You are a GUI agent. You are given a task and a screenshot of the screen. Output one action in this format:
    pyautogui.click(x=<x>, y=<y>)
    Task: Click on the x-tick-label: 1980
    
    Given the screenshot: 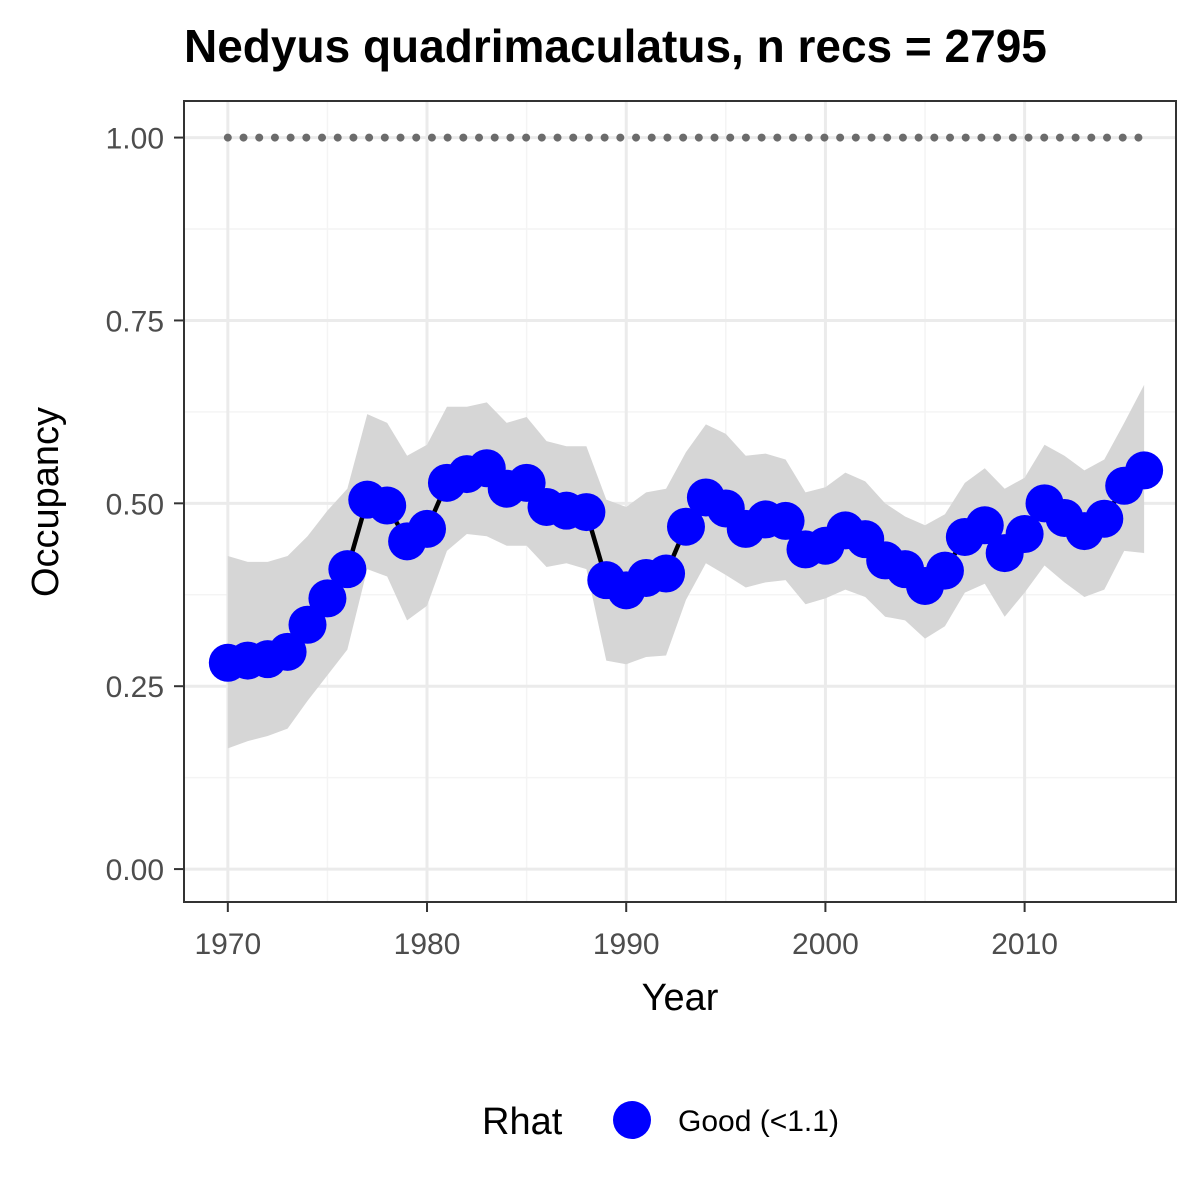 What is the action you would take?
    pyautogui.click(x=427, y=944)
    